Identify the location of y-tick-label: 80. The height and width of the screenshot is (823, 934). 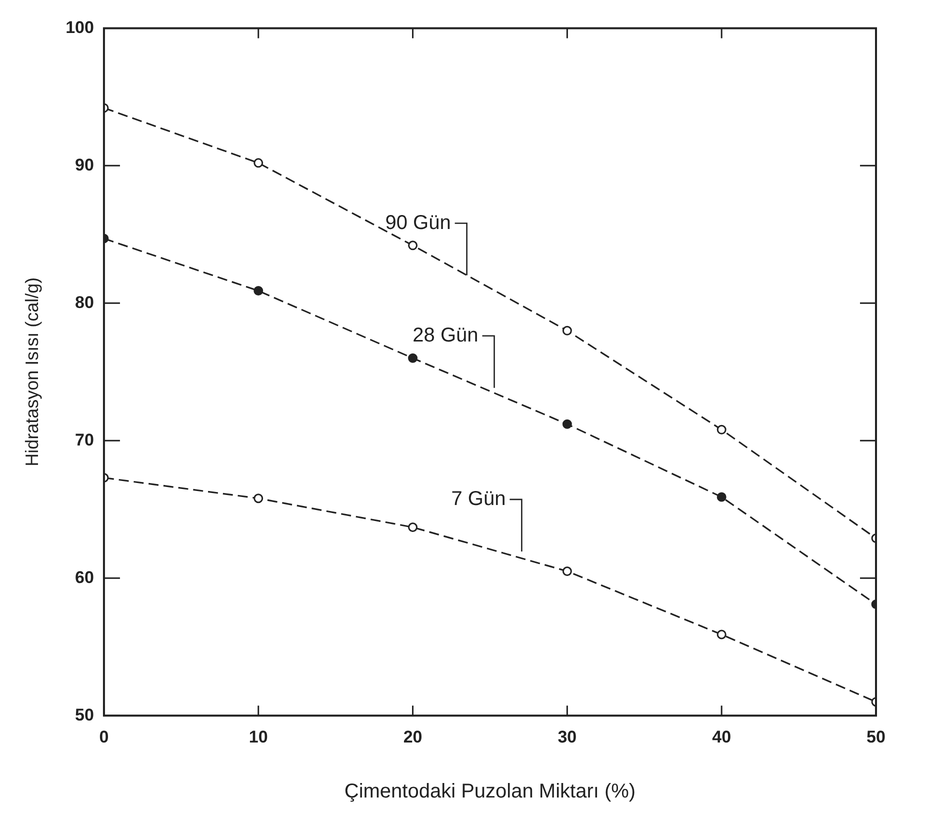
(84, 302).